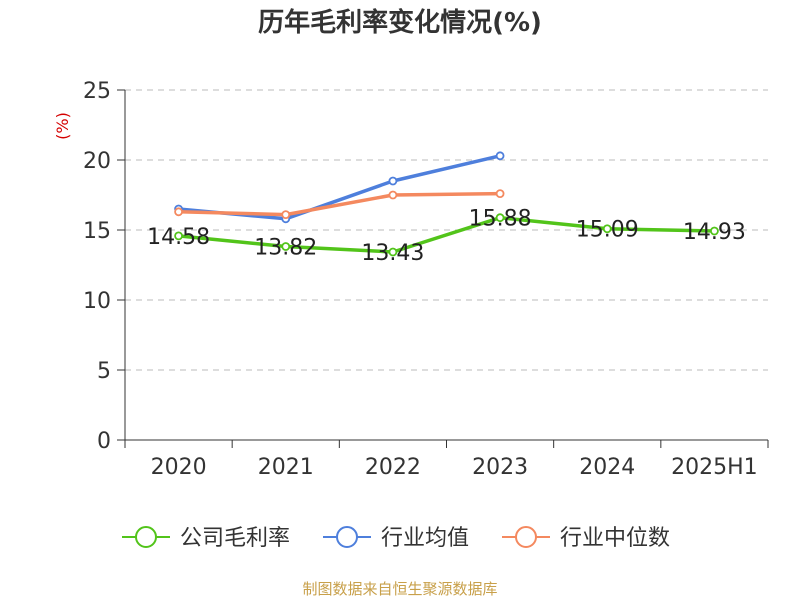 The width and height of the screenshot is (800, 600). Describe the element at coordinates (97, 161) in the screenshot. I see `y-tick-label: 20` at that location.